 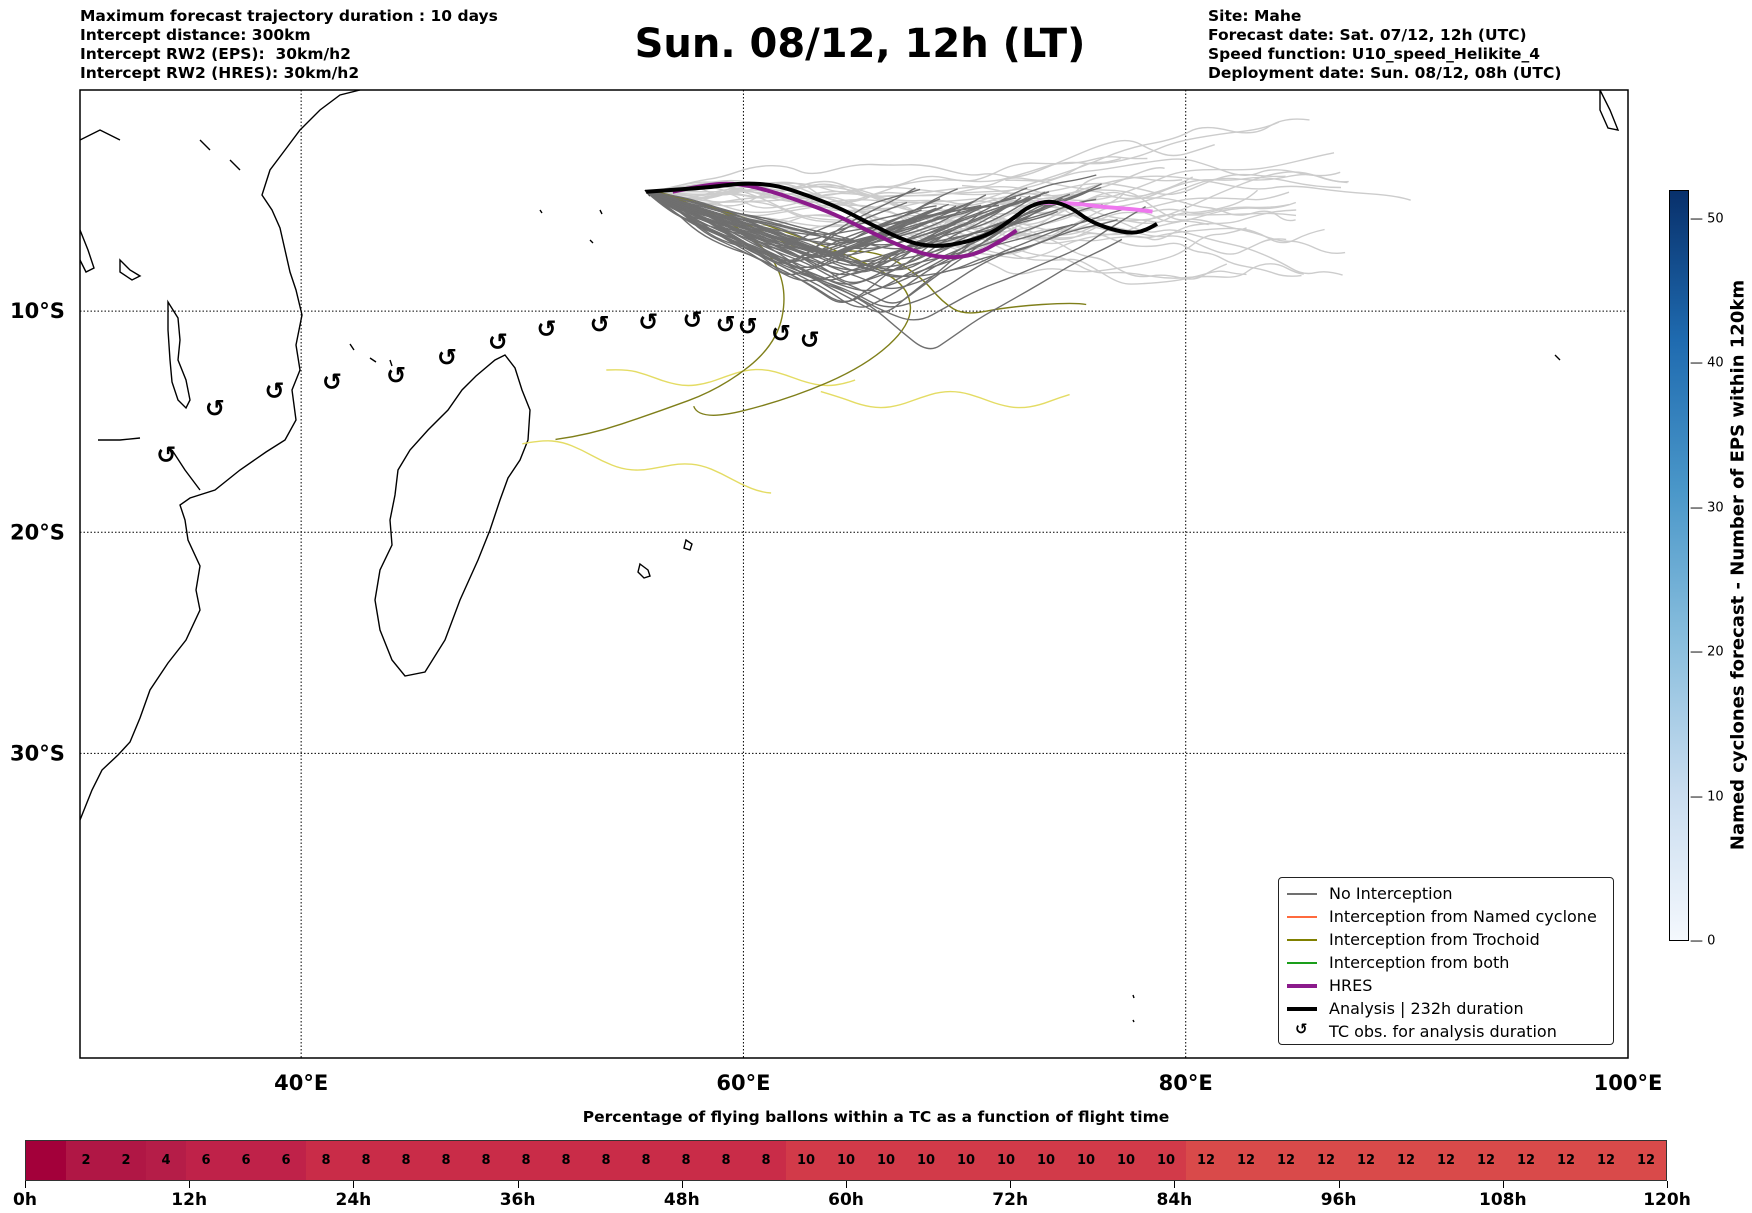 I want to click on percentage-cell, so click(x=46, y=1160).